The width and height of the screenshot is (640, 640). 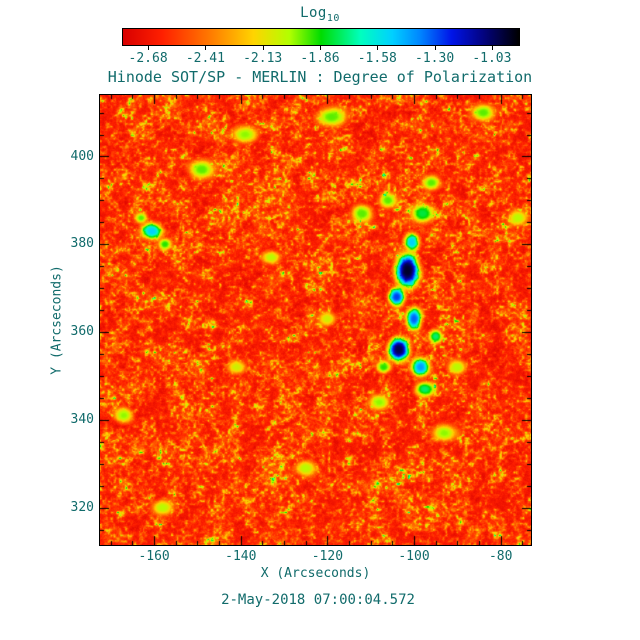 I want to click on colorbar-gradient, so click(x=321, y=37).